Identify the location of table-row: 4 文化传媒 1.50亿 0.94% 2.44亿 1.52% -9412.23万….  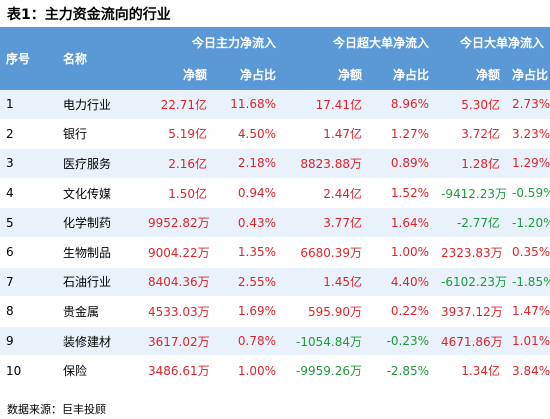
(275, 193).